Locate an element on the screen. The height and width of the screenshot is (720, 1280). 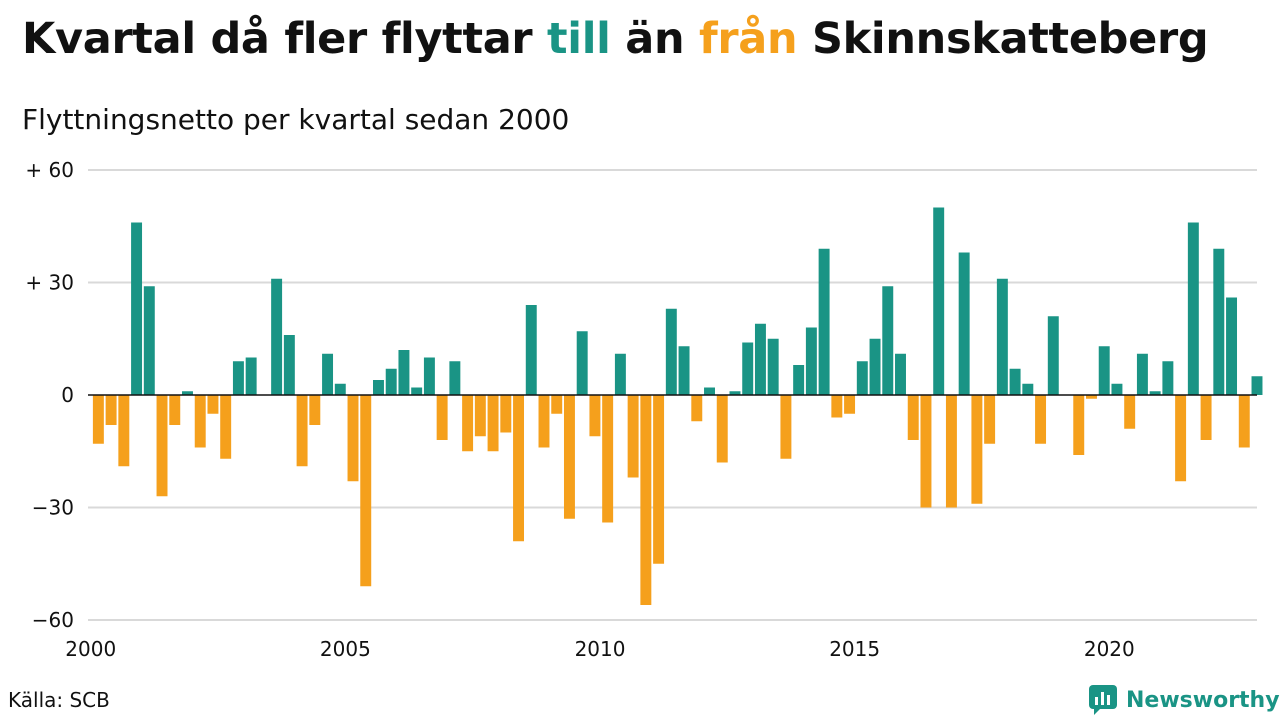
x-tick-label: 2015 is located at coordinates (854, 649).